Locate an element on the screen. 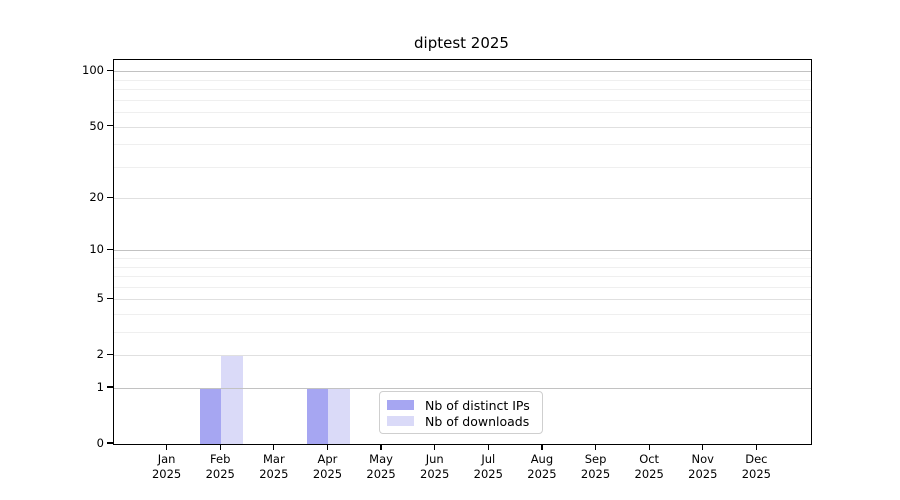  legend-label-distinct-ips: Nb of distinct IPs is located at coordinates (477, 405).